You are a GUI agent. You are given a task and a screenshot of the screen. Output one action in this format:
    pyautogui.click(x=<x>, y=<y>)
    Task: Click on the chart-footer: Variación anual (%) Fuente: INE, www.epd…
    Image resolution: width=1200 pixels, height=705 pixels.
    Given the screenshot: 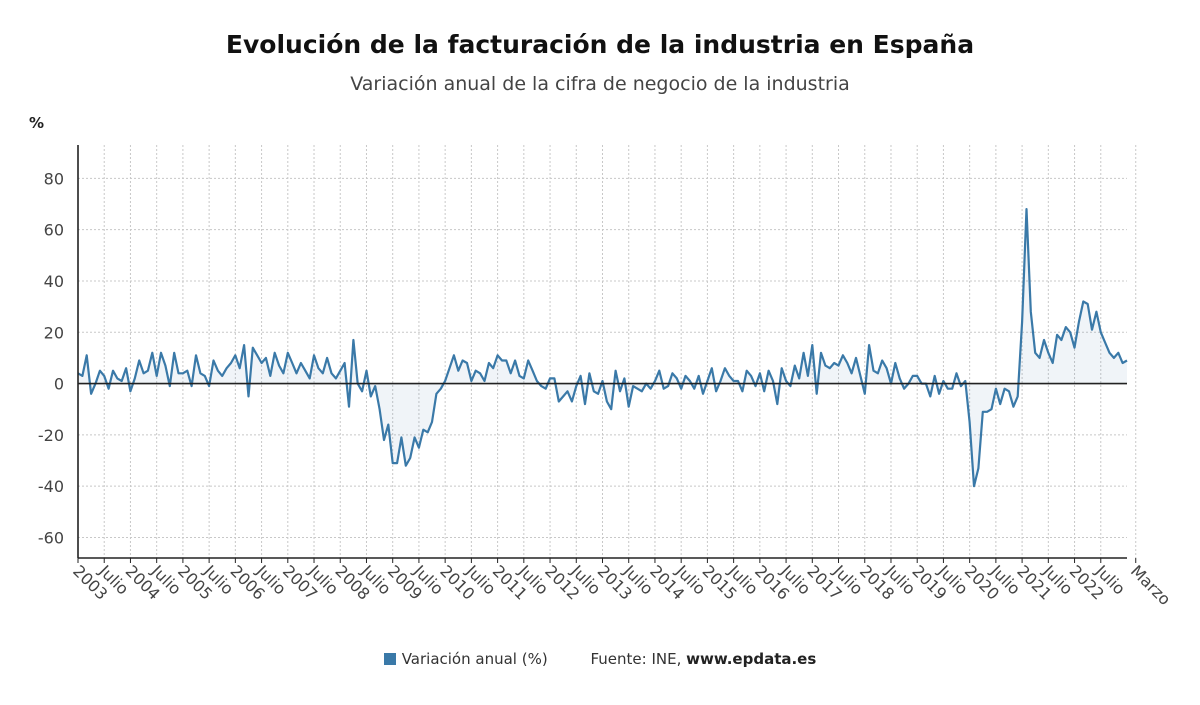 What is the action you would take?
    pyautogui.click(x=600, y=659)
    